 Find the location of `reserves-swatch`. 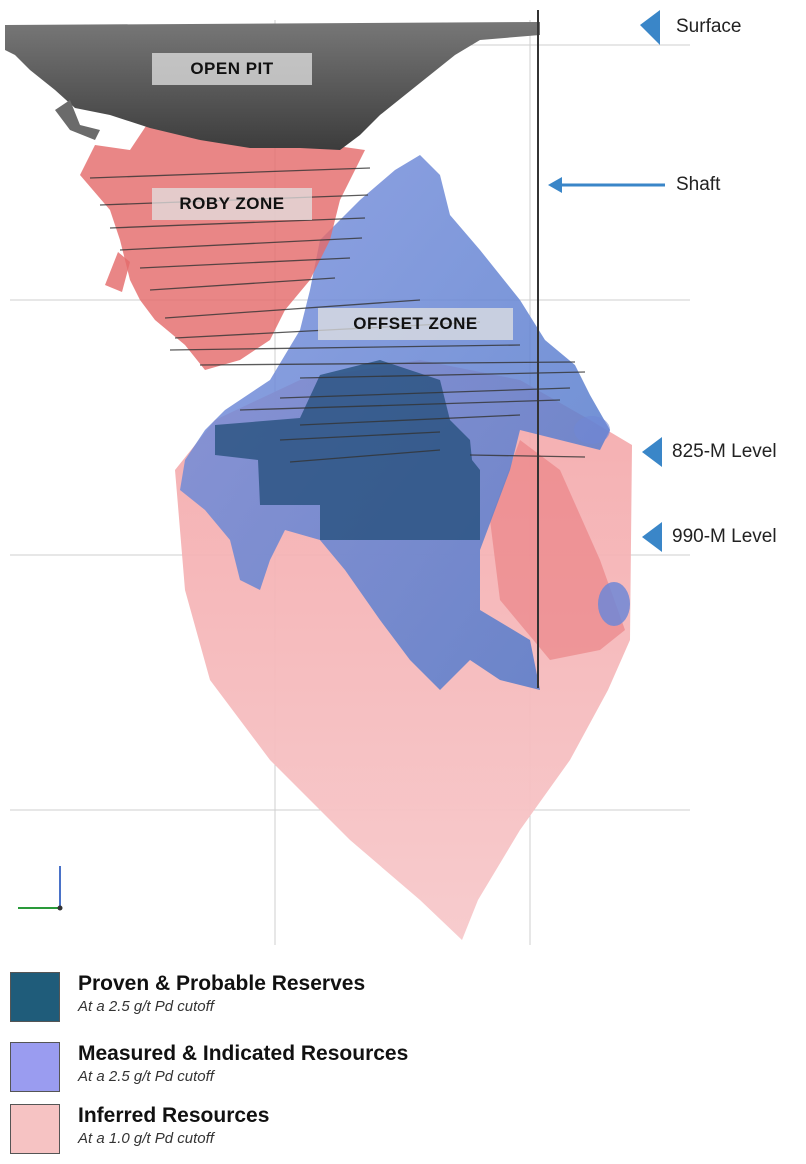

reserves-swatch is located at coordinates (35, 997).